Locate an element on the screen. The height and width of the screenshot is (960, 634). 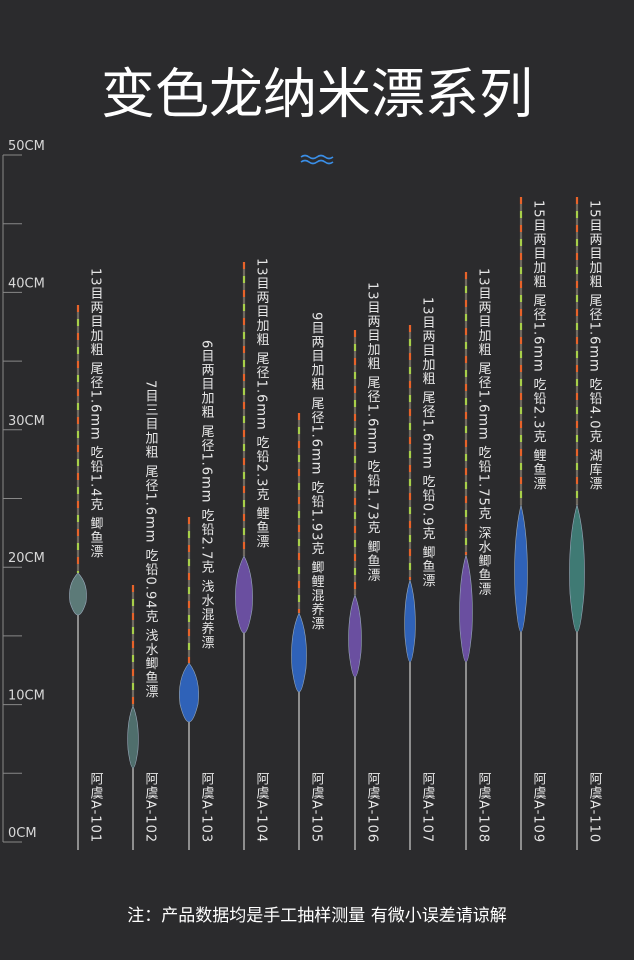
ruler-label: 20CM is located at coordinates (26, 558).